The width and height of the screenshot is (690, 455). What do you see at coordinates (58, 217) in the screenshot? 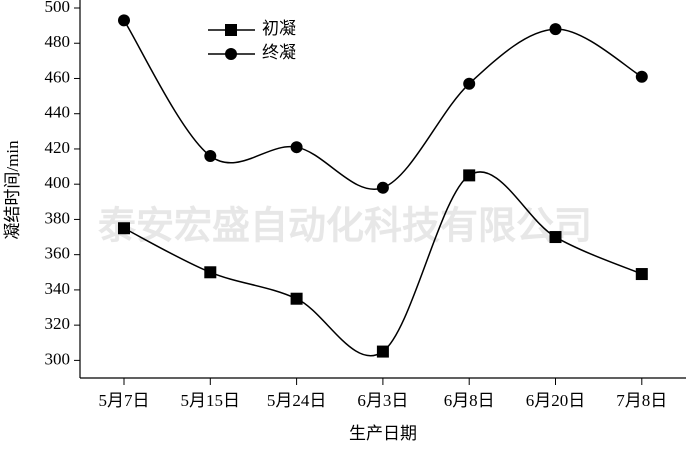
I see `y-tick-label: 380` at bounding box center [58, 217].